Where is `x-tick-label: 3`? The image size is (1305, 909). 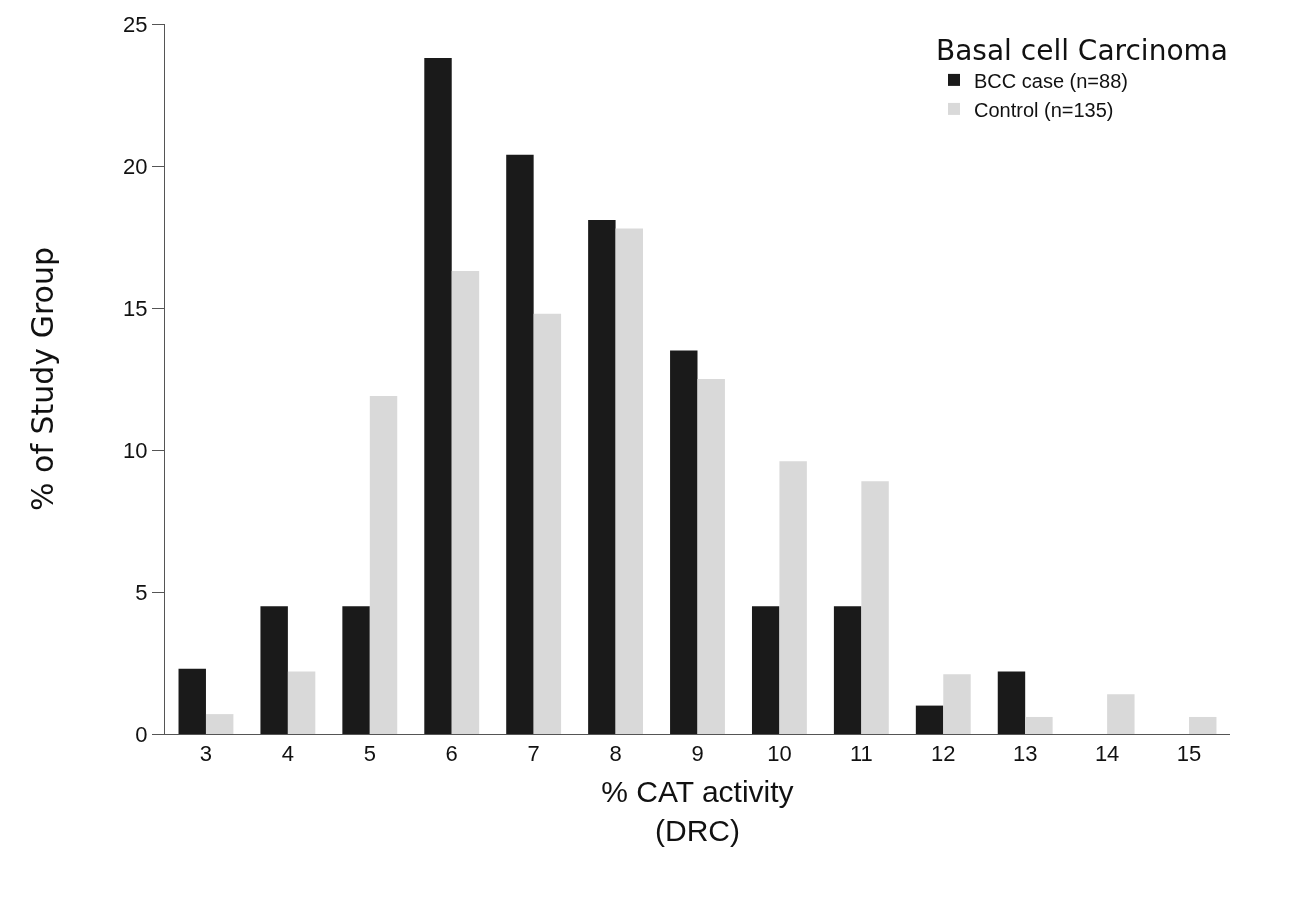 x-tick-label: 3 is located at coordinates (206, 754).